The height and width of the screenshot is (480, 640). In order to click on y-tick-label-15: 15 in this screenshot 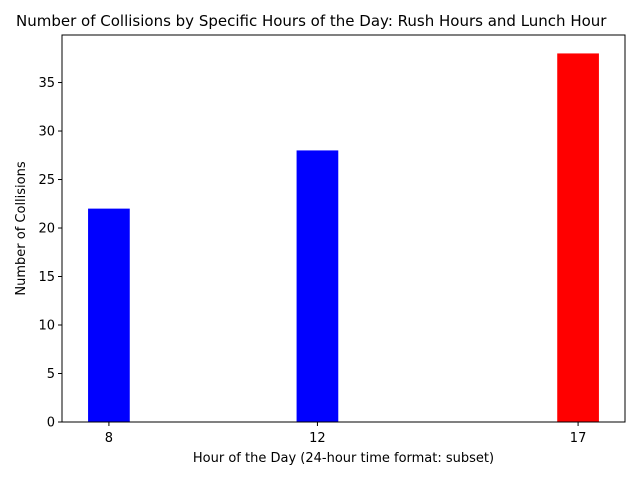, I will do `click(46, 277)`.